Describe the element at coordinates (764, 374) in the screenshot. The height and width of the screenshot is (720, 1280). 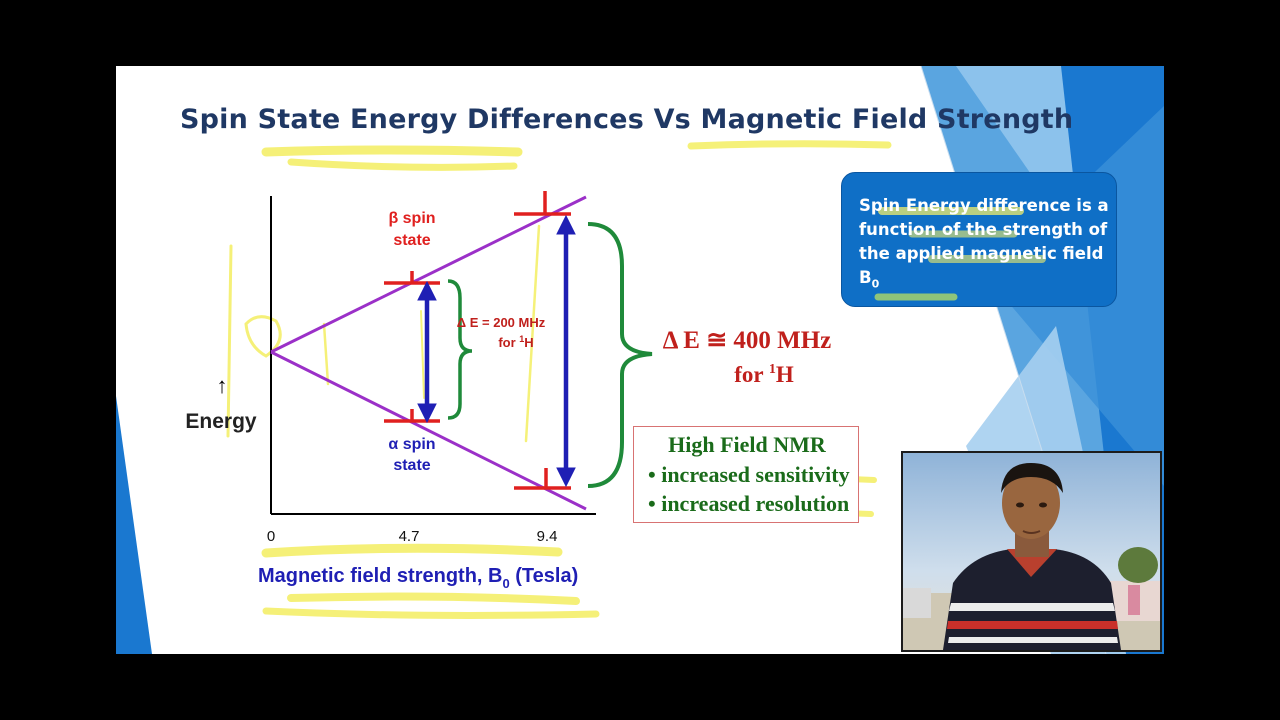
I see `delta-large-label-2: for 1H` at that location.